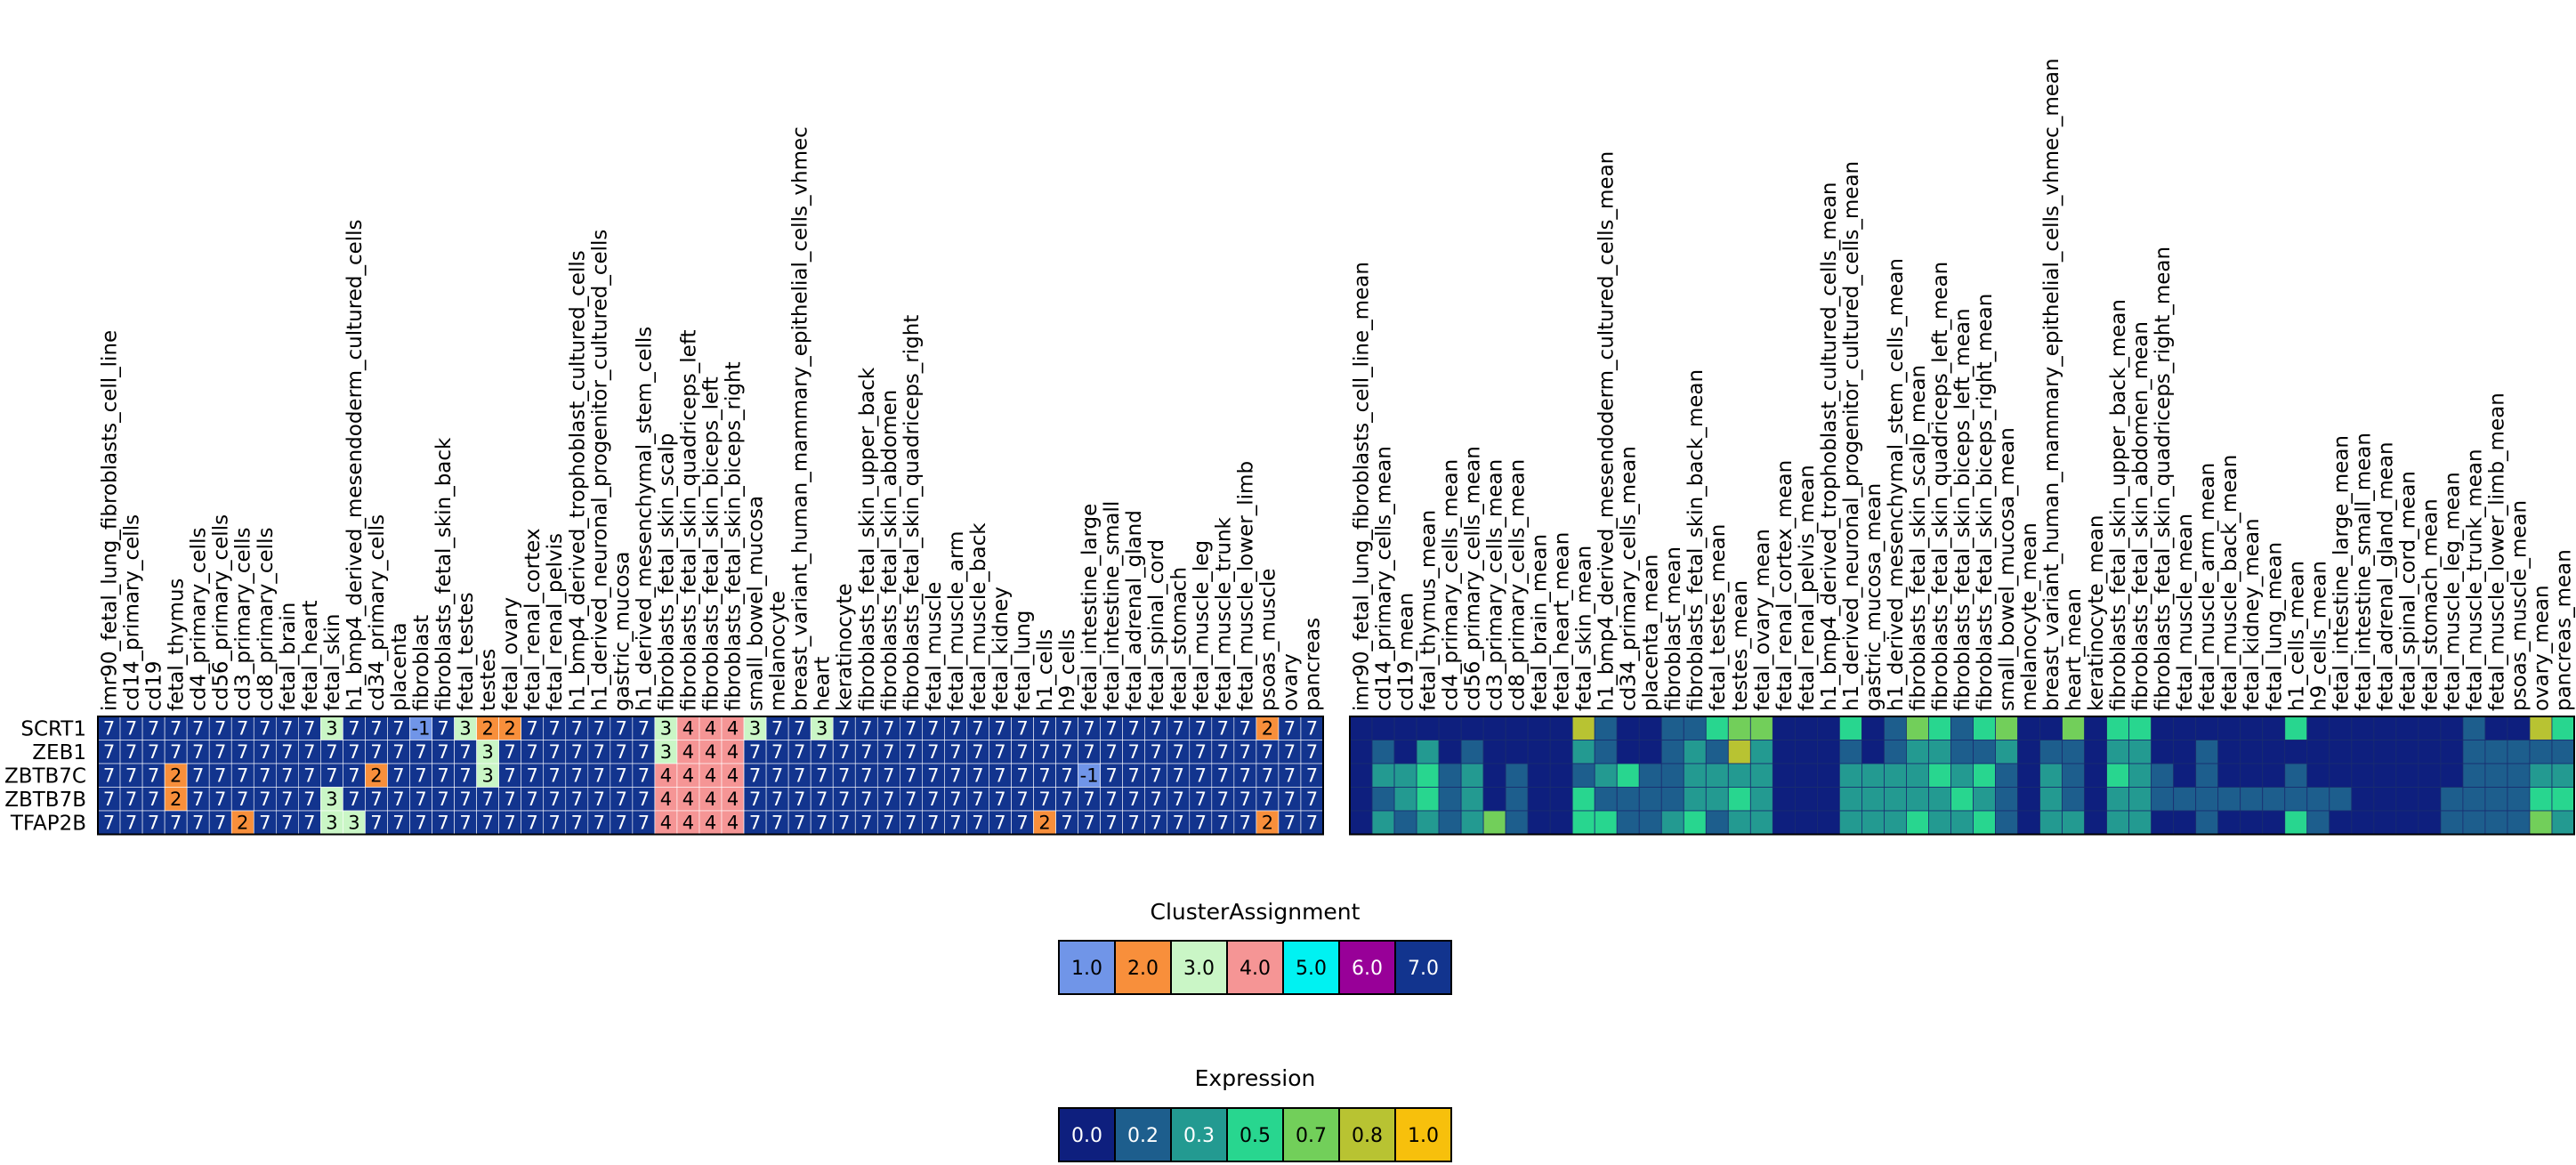  What do you see at coordinates (288, 657) in the screenshot?
I see `column-label: fetal_brain` at bounding box center [288, 657].